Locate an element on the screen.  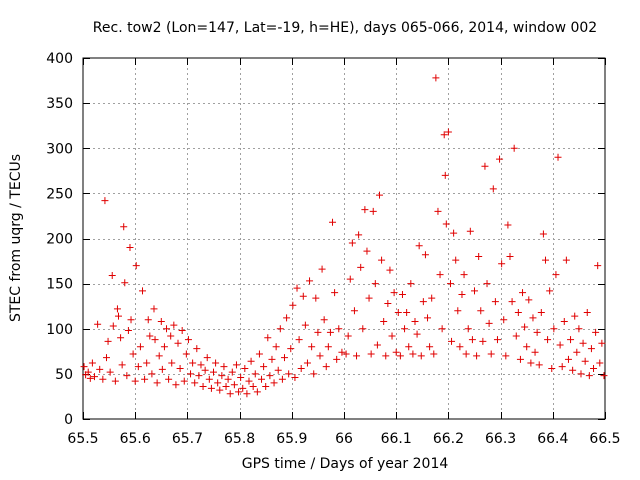
y-tick-label: 150 is located at coordinates (59, 285).